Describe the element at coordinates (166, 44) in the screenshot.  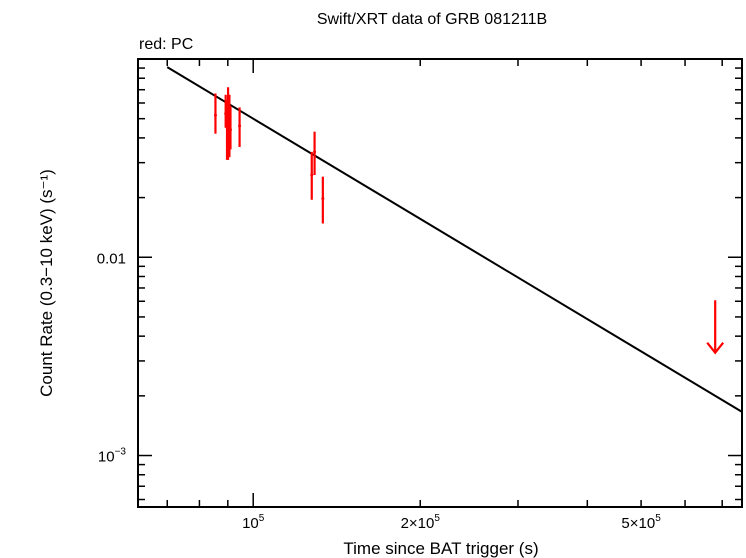
I see `chart-subtitle: red: PC` at that location.